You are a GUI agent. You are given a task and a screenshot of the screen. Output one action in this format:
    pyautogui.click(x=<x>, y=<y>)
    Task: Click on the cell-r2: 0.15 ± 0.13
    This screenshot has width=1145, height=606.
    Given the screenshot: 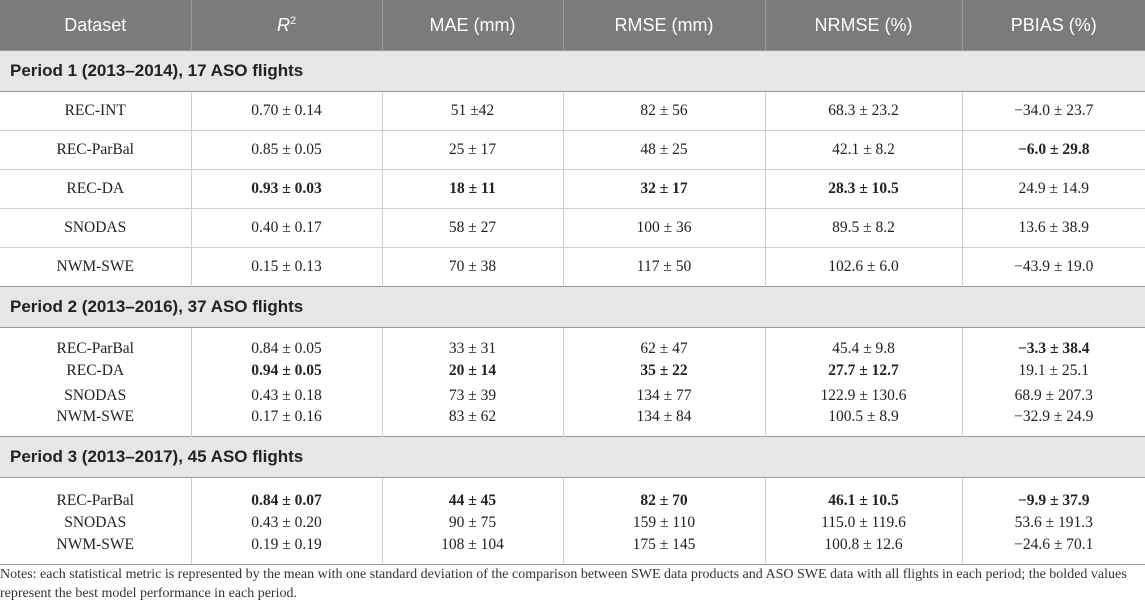 What is the action you would take?
    pyautogui.click(x=287, y=267)
    